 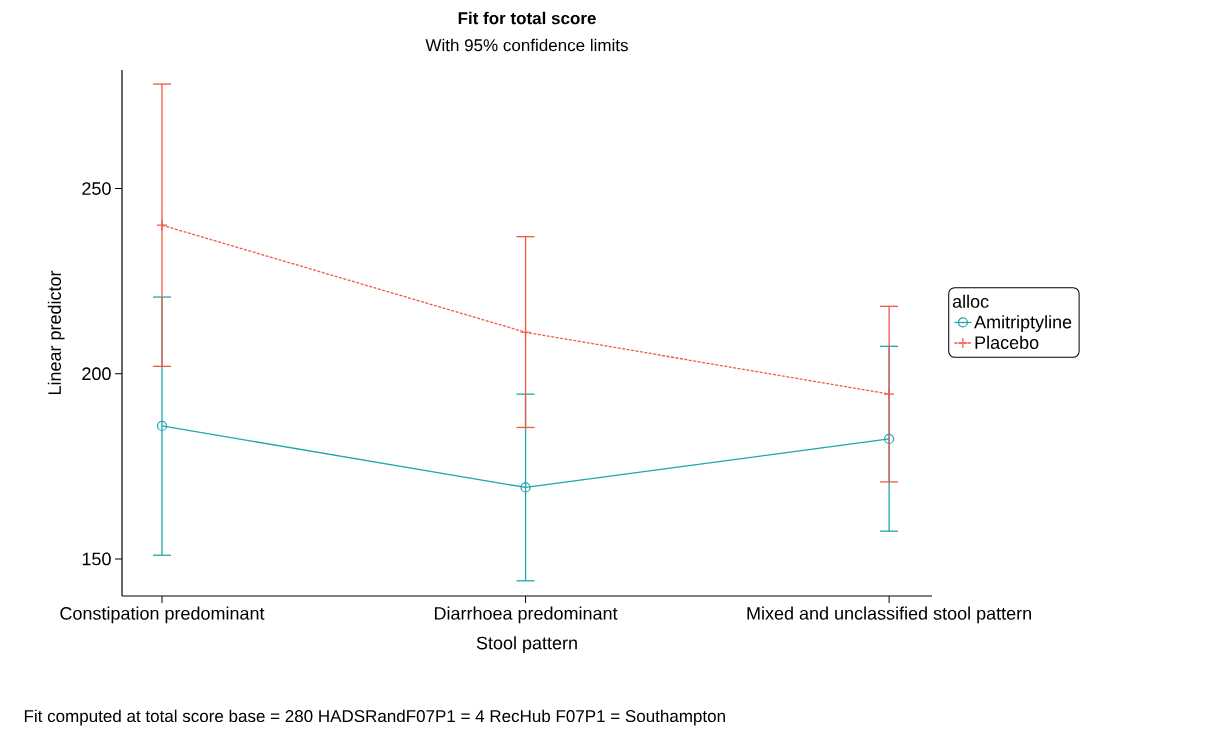 What do you see at coordinates (56, 332) in the screenshot?
I see `y-axis-title: Linear predictor` at bounding box center [56, 332].